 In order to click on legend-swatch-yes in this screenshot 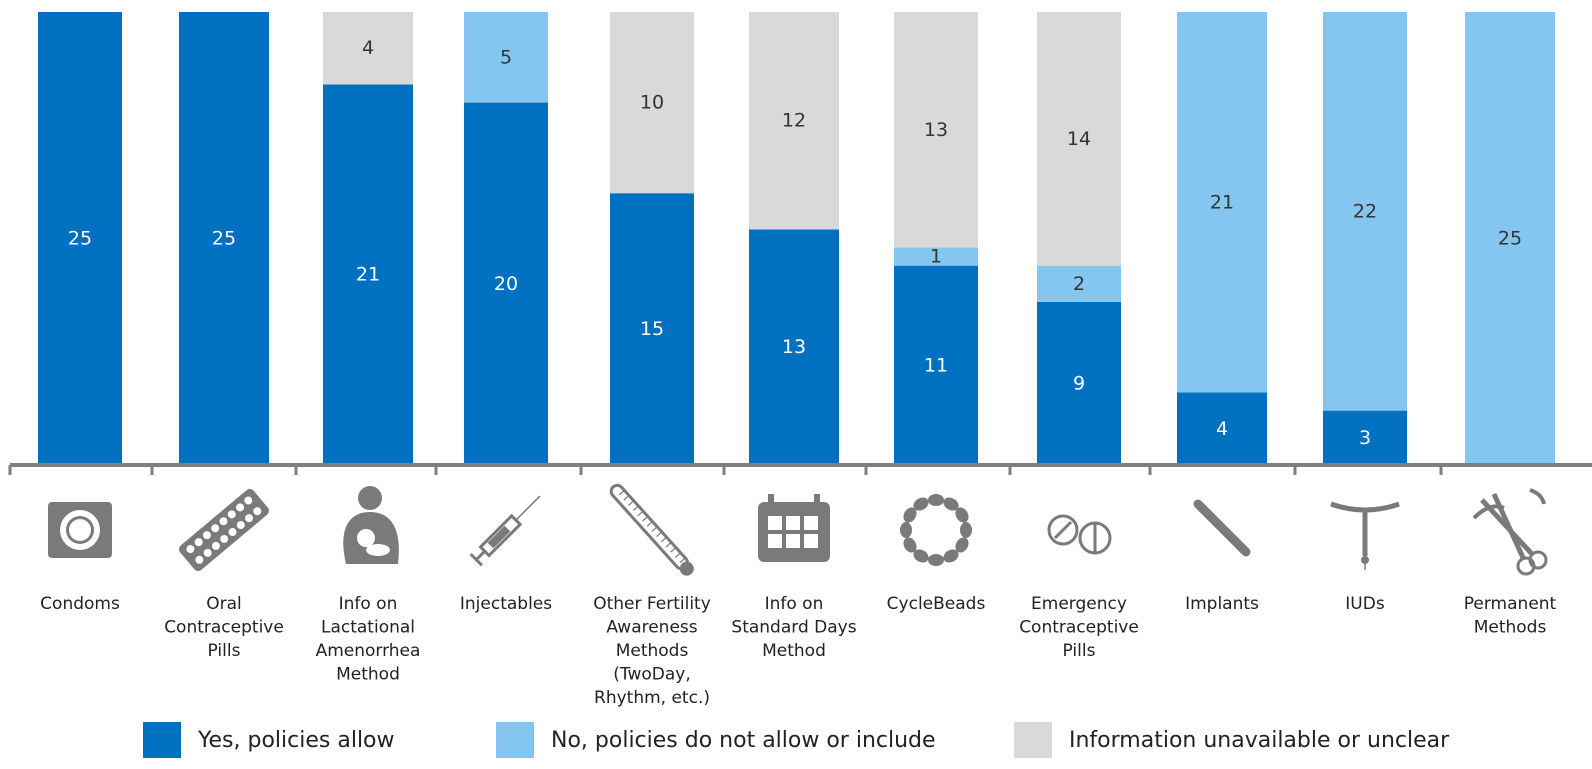, I will do `click(162, 740)`.